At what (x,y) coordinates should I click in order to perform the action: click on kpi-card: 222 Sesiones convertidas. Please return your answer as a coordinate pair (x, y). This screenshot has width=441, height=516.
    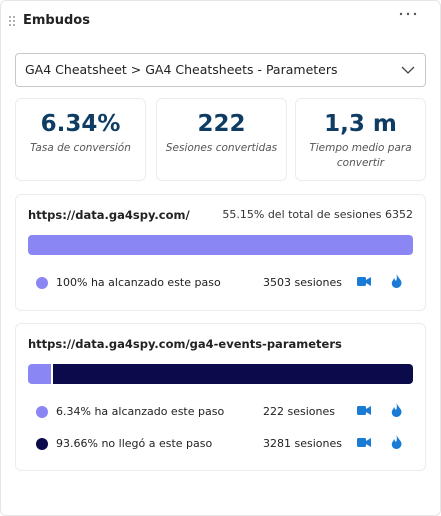
    Looking at the image, I should click on (221, 139).